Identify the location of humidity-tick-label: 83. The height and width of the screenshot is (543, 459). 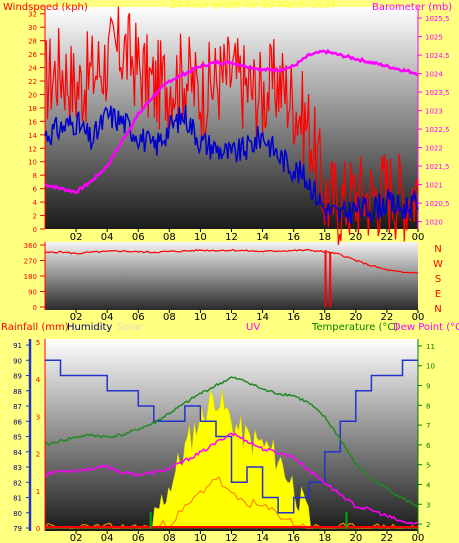
(17, 468).